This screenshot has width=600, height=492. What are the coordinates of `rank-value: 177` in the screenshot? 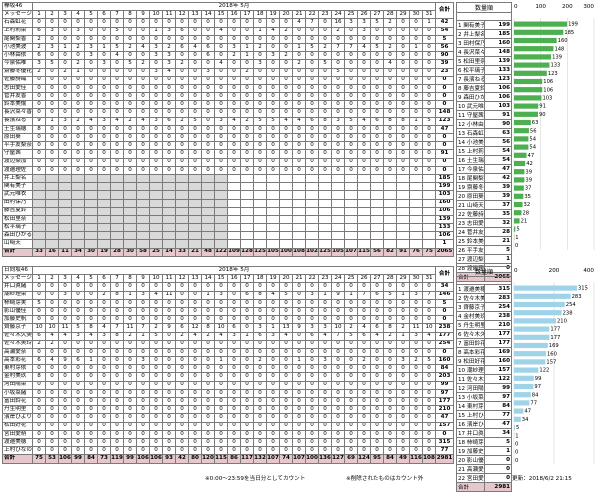 It's located at (498, 334).